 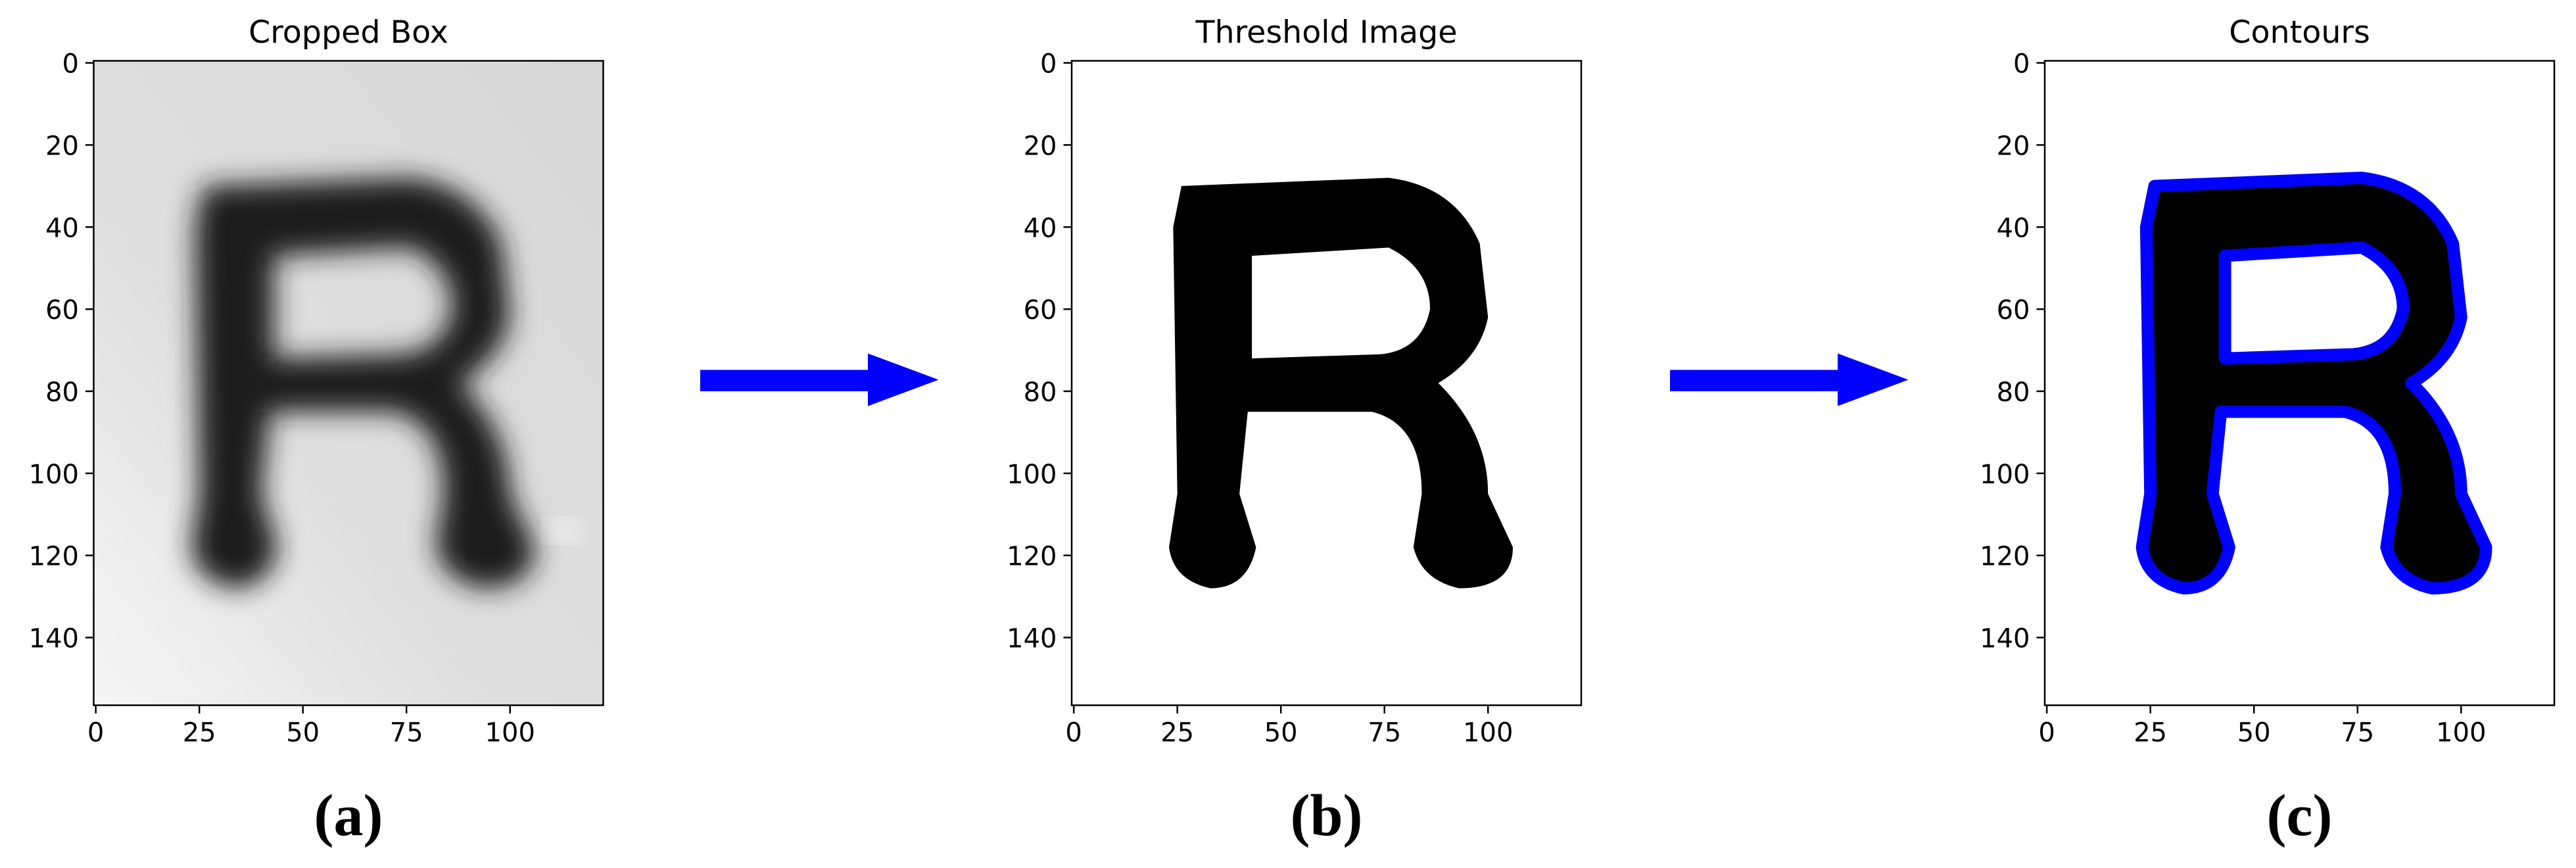 What do you see at coordinates (348, 816) in the screenshot?
I see `panel-caption: (a)` at bounding box center [348, 816].